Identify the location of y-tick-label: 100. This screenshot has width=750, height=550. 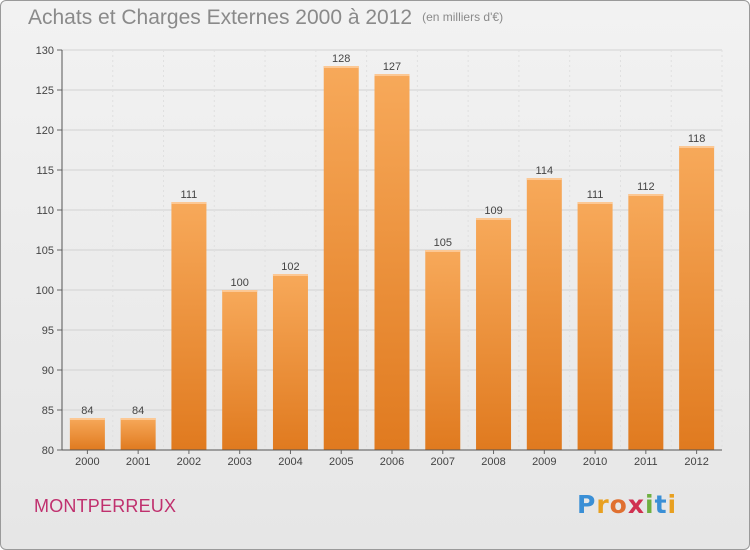
(45, 291).